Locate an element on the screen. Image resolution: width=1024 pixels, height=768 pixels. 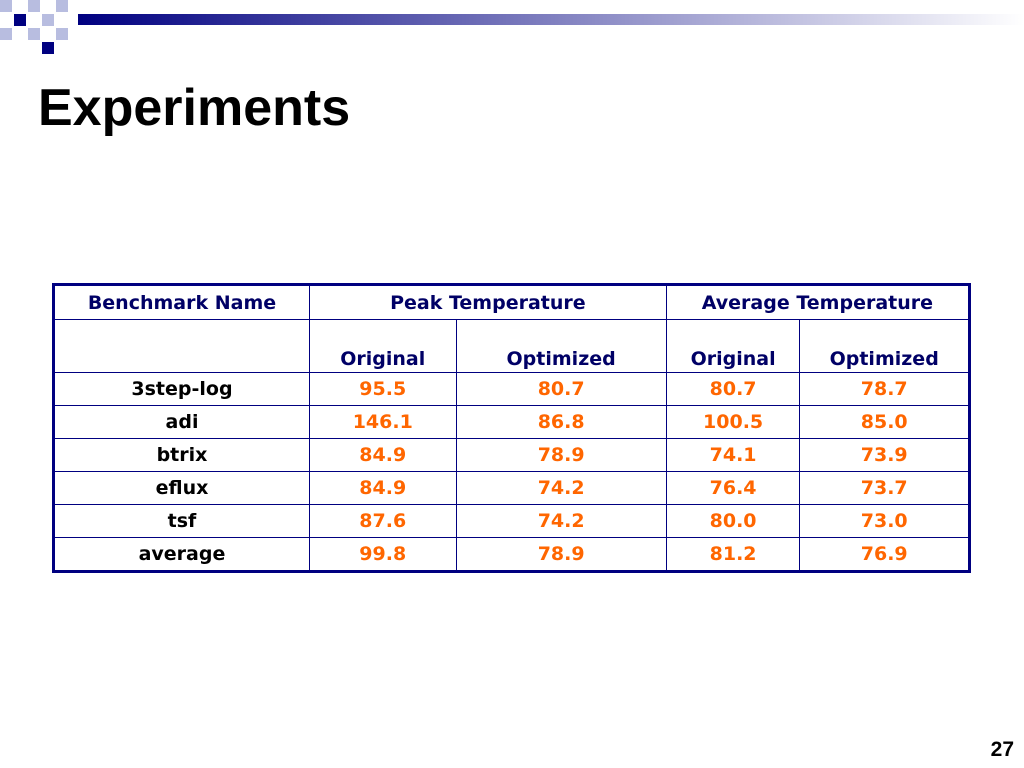
data-row: tsf 87.6 74.2 80.0 73.0 is located at coordinates (511, 521).